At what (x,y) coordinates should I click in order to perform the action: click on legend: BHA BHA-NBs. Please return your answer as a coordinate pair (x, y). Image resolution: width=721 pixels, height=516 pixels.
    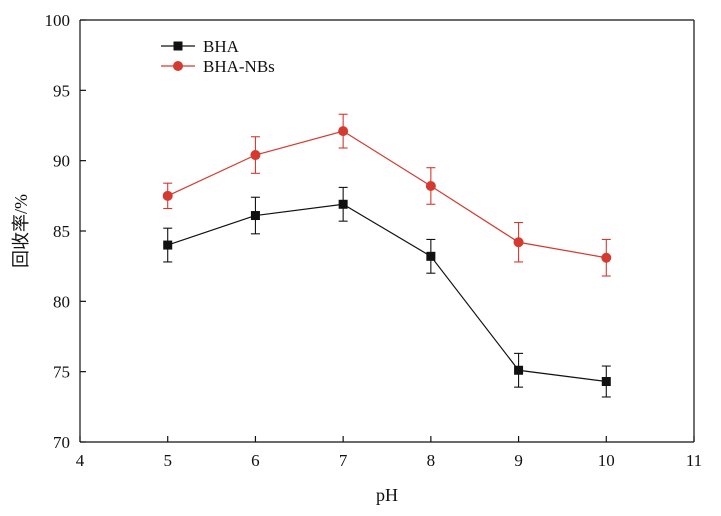
    Looking at the image, I should click on (218, 56).